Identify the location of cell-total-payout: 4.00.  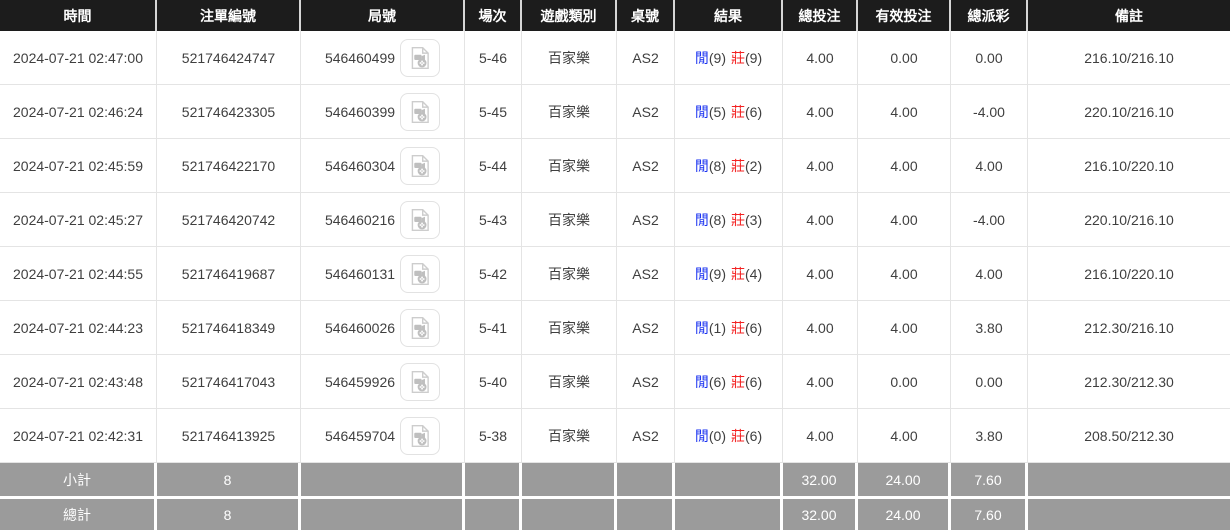
(989, 274).